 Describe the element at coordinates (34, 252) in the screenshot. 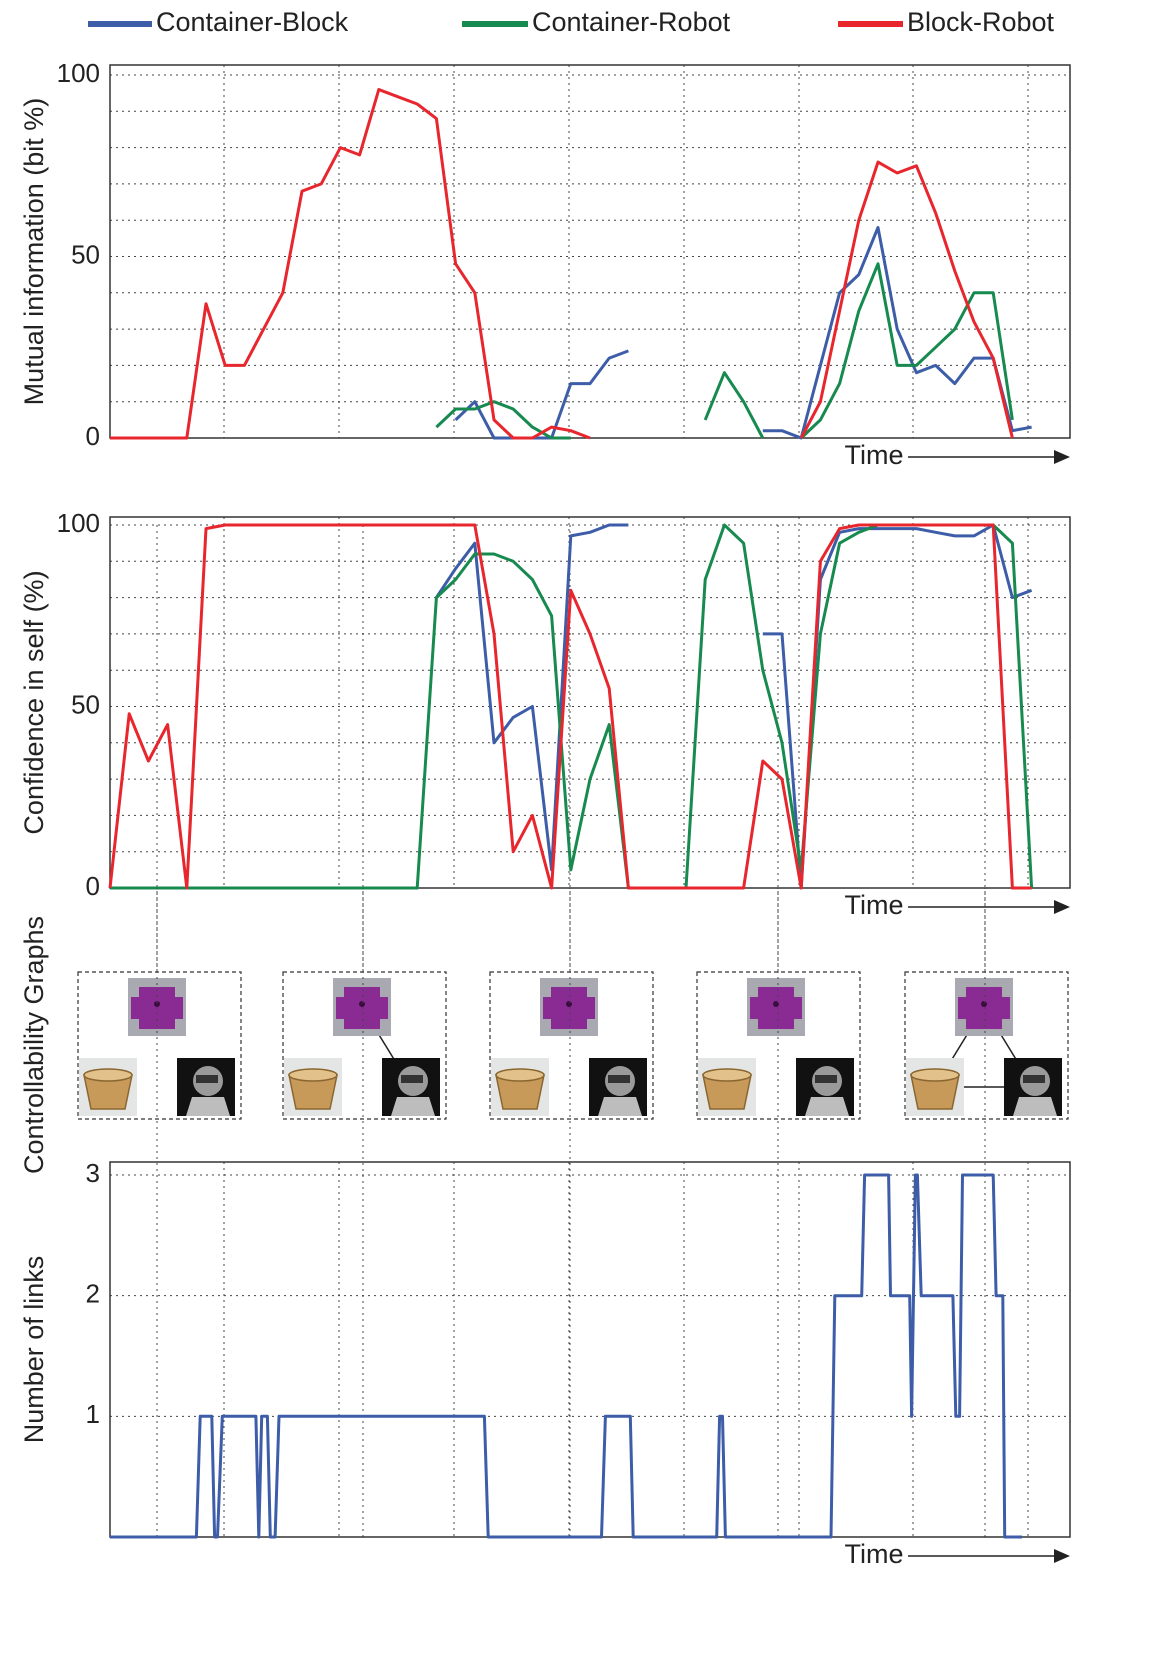

I see `y-axis-label: Mutual information (bit %)` at that location.